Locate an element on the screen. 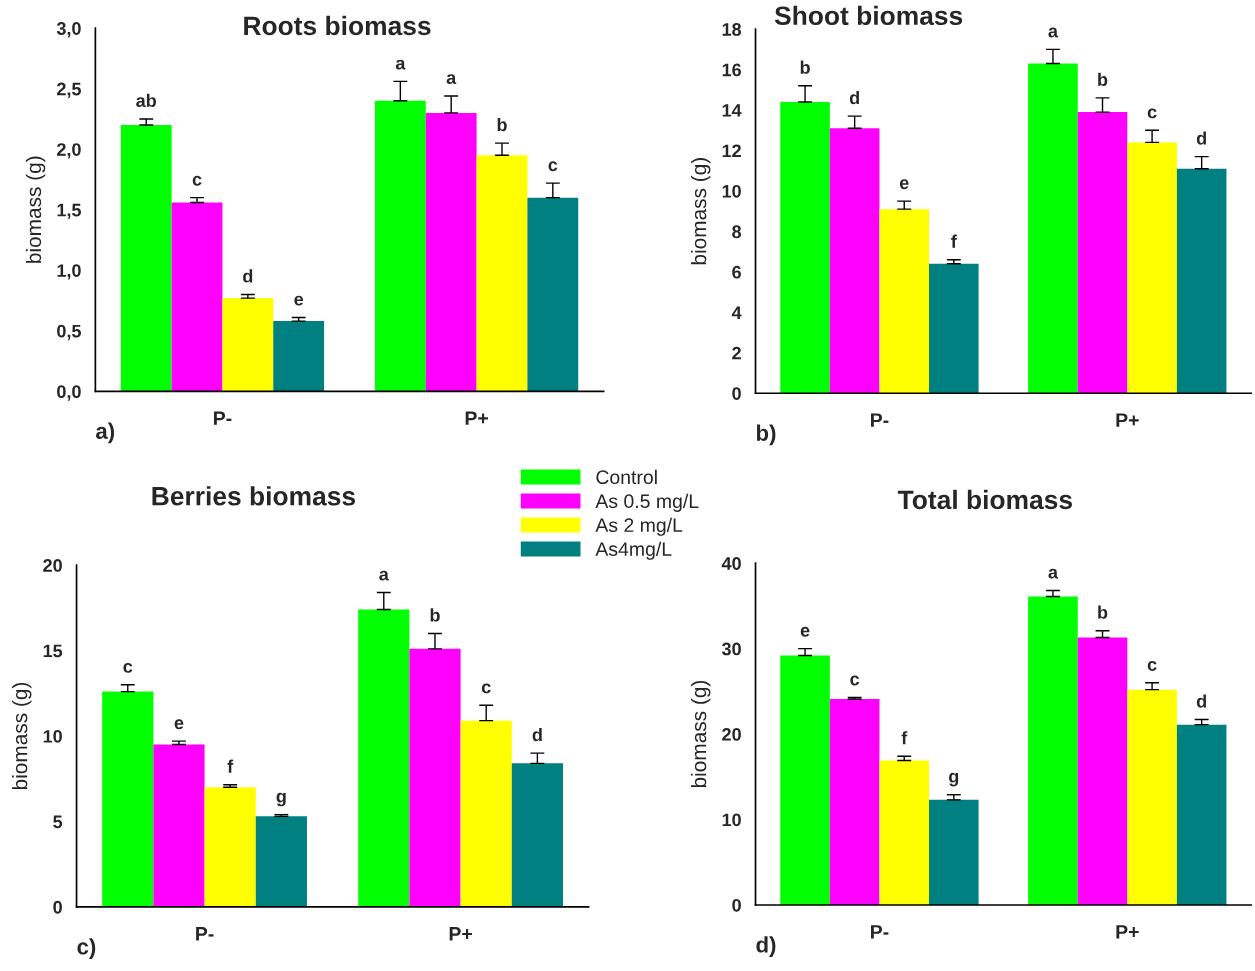 The image size is (1255, 971). y-tick-label: 5 is located at coordinates (58, 822).